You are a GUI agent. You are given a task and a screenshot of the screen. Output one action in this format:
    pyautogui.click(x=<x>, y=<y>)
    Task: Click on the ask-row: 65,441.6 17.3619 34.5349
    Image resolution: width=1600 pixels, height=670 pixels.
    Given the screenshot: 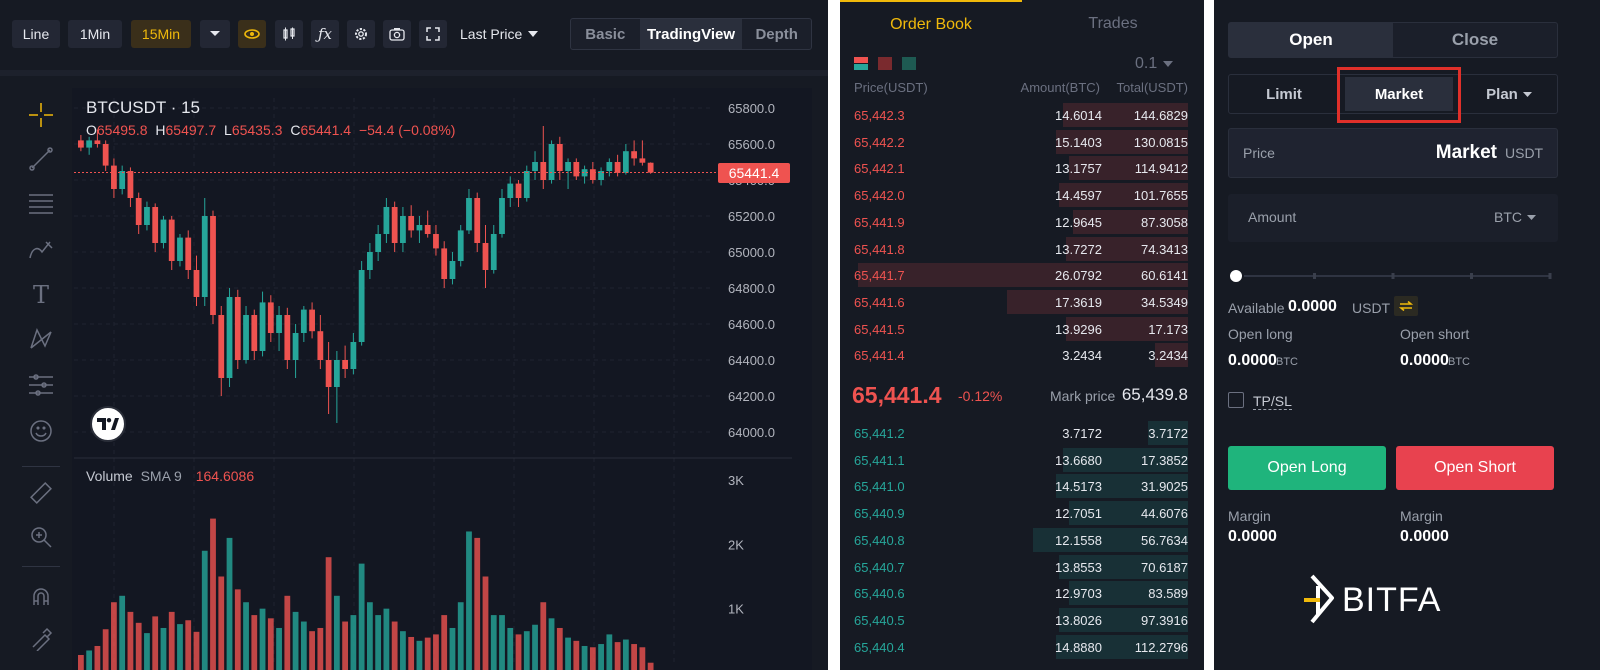 What is the action you would take?
    pyautogui.click(x=1022, y=302)
    